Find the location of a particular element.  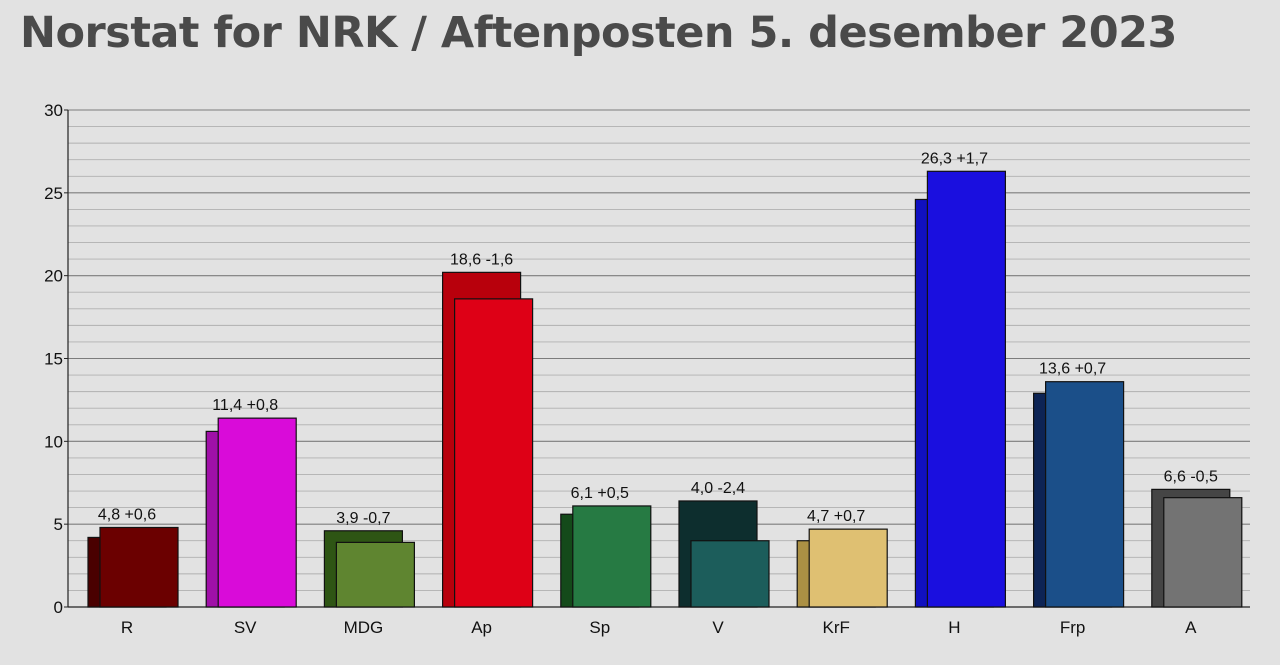

data-label: 4,7 +0,7 is located at coordinates (836, 516).